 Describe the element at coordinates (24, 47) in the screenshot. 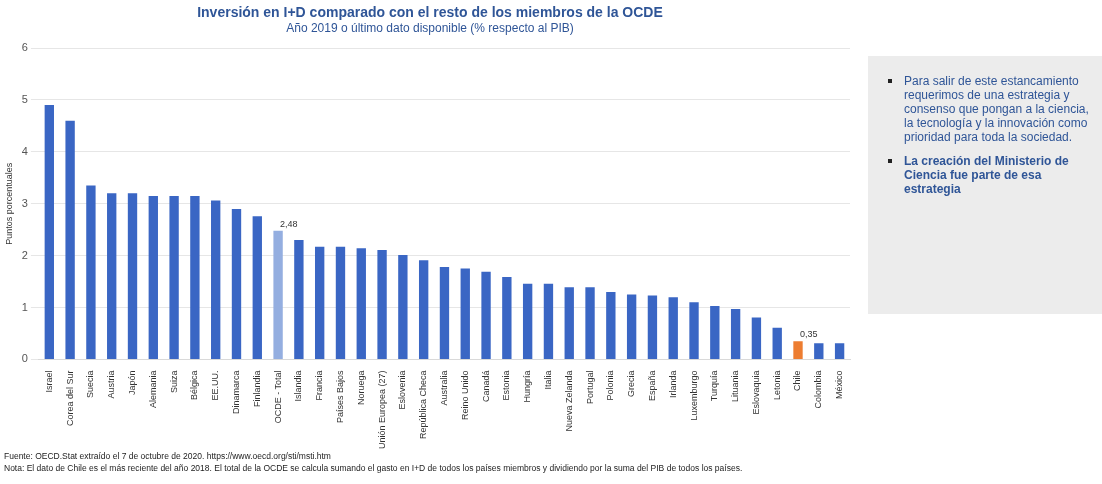

I see `y-tick-label: 6` at that location.